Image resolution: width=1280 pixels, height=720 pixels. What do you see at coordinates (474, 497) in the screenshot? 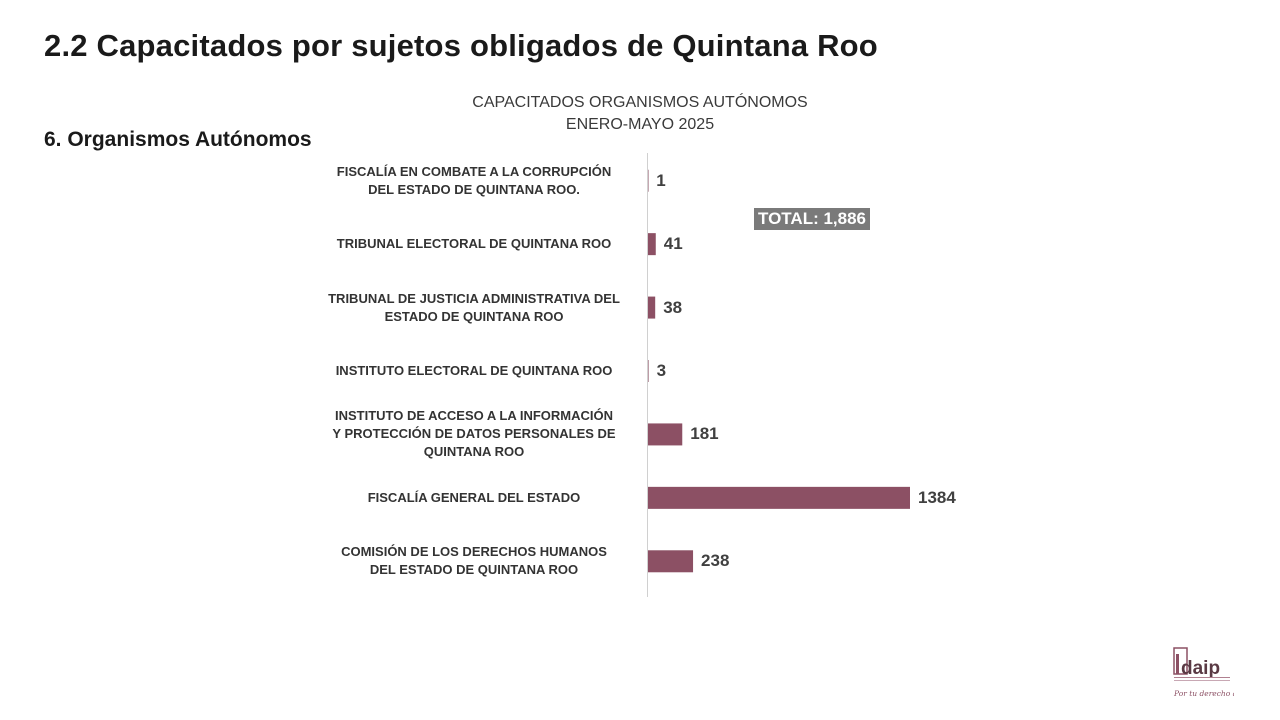
I see `category-label: FISCALÍA GENERAL DEL ESTADO` at bounding box center [474, 497].